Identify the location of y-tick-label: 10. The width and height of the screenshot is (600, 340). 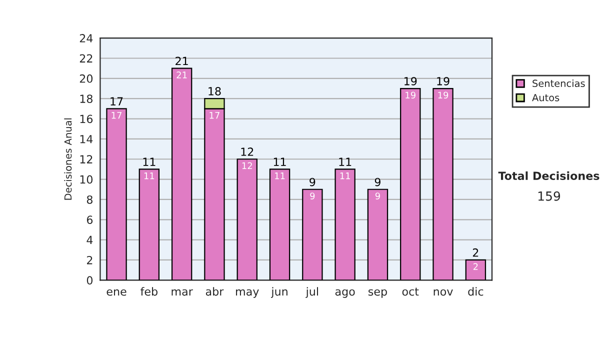
(86, 179).